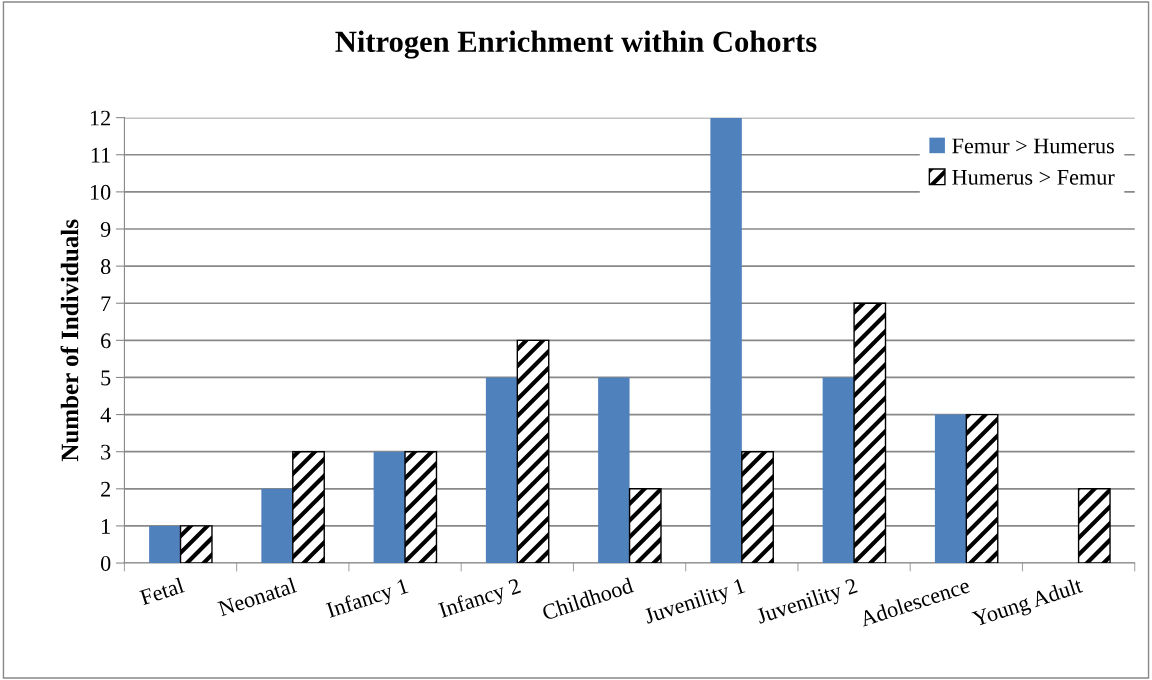 The image size is (1152, 680). Describe the element at coordinates (106, 378) in the screenshot. I see `y-tick-label: 5` at that location.